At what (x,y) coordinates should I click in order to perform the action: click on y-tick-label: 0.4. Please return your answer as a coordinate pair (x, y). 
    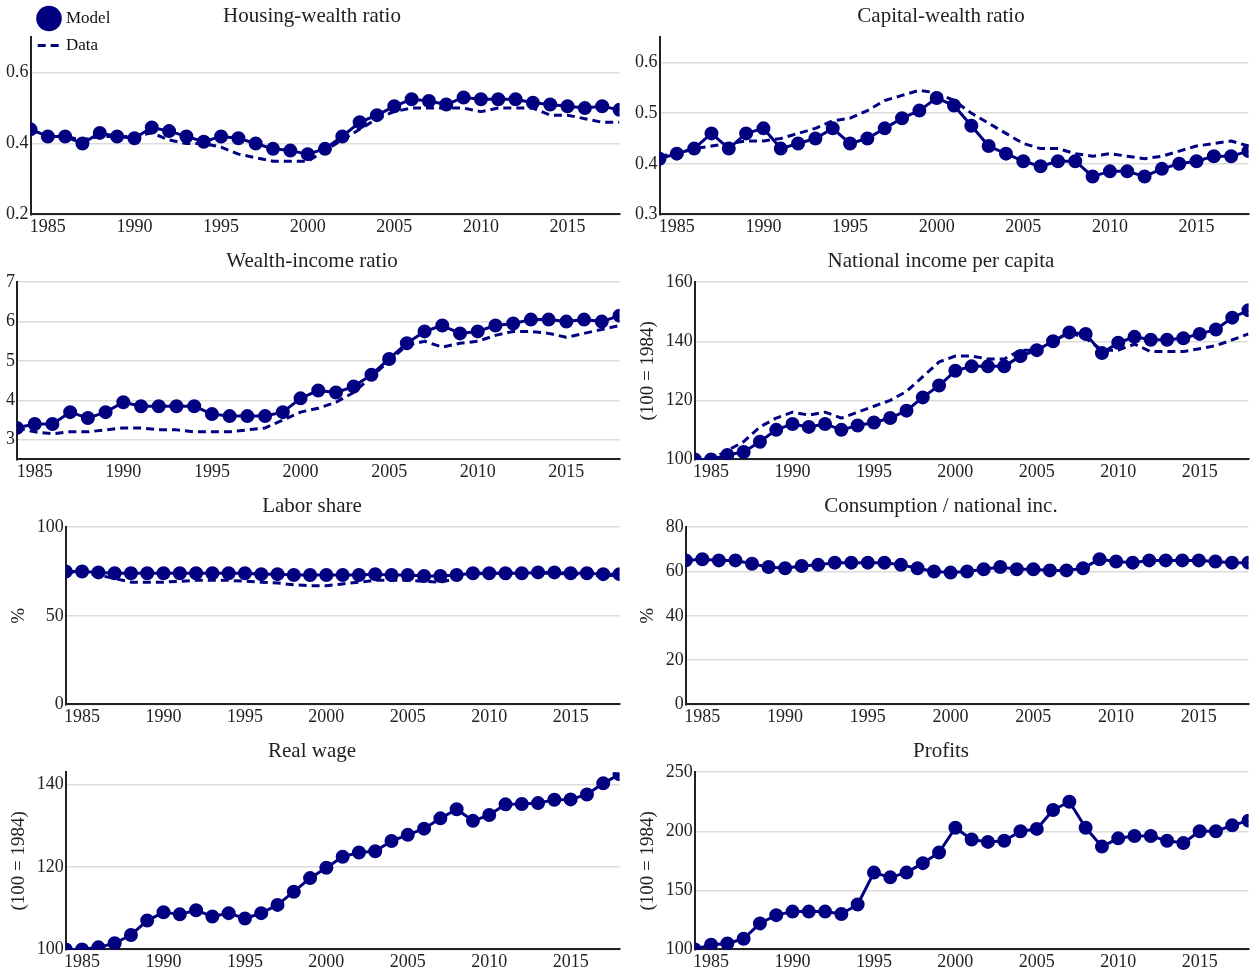
    Looking at the image, I should click on (646, 162).